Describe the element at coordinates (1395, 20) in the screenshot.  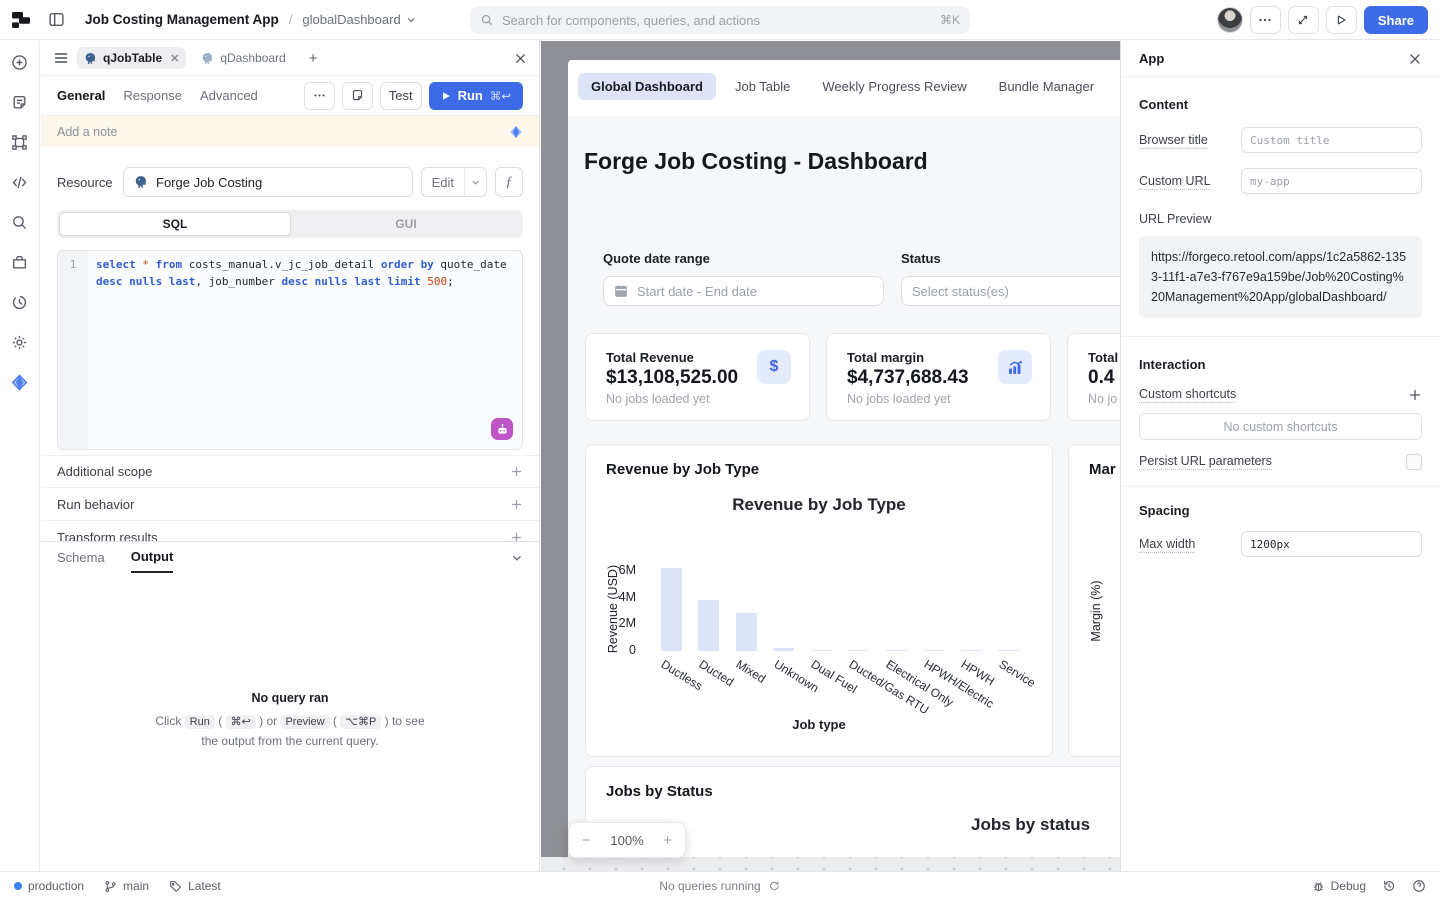
I see `share-button: Share` at that location.